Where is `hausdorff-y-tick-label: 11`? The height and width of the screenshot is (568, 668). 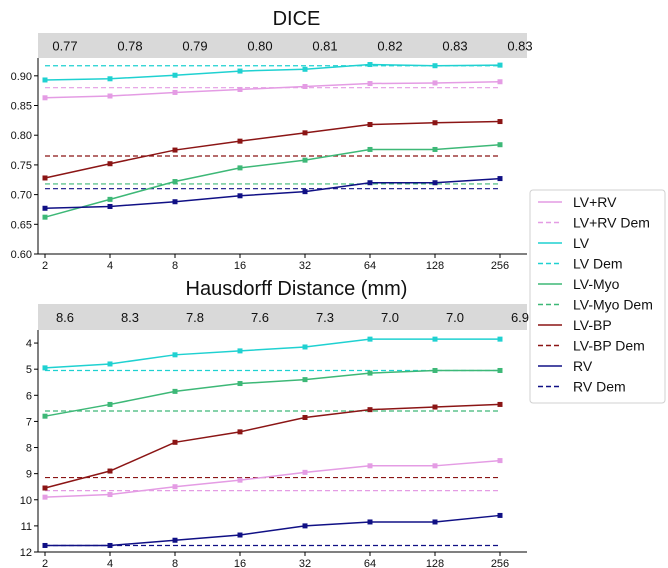
hausdorff-y-tick-label: 11 is located at coordinates (26, 527).